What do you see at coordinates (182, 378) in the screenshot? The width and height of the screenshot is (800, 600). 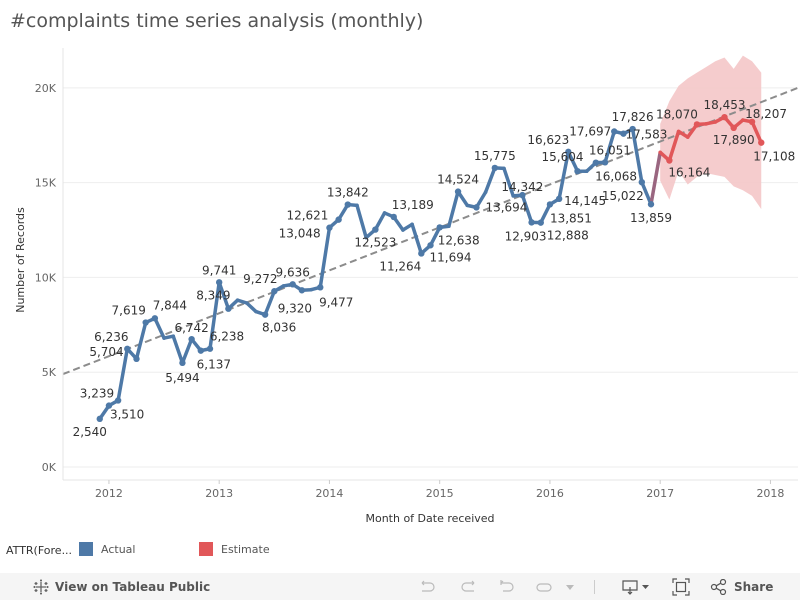 I see `data-label: 5,494` at bounding box center [182, 378].